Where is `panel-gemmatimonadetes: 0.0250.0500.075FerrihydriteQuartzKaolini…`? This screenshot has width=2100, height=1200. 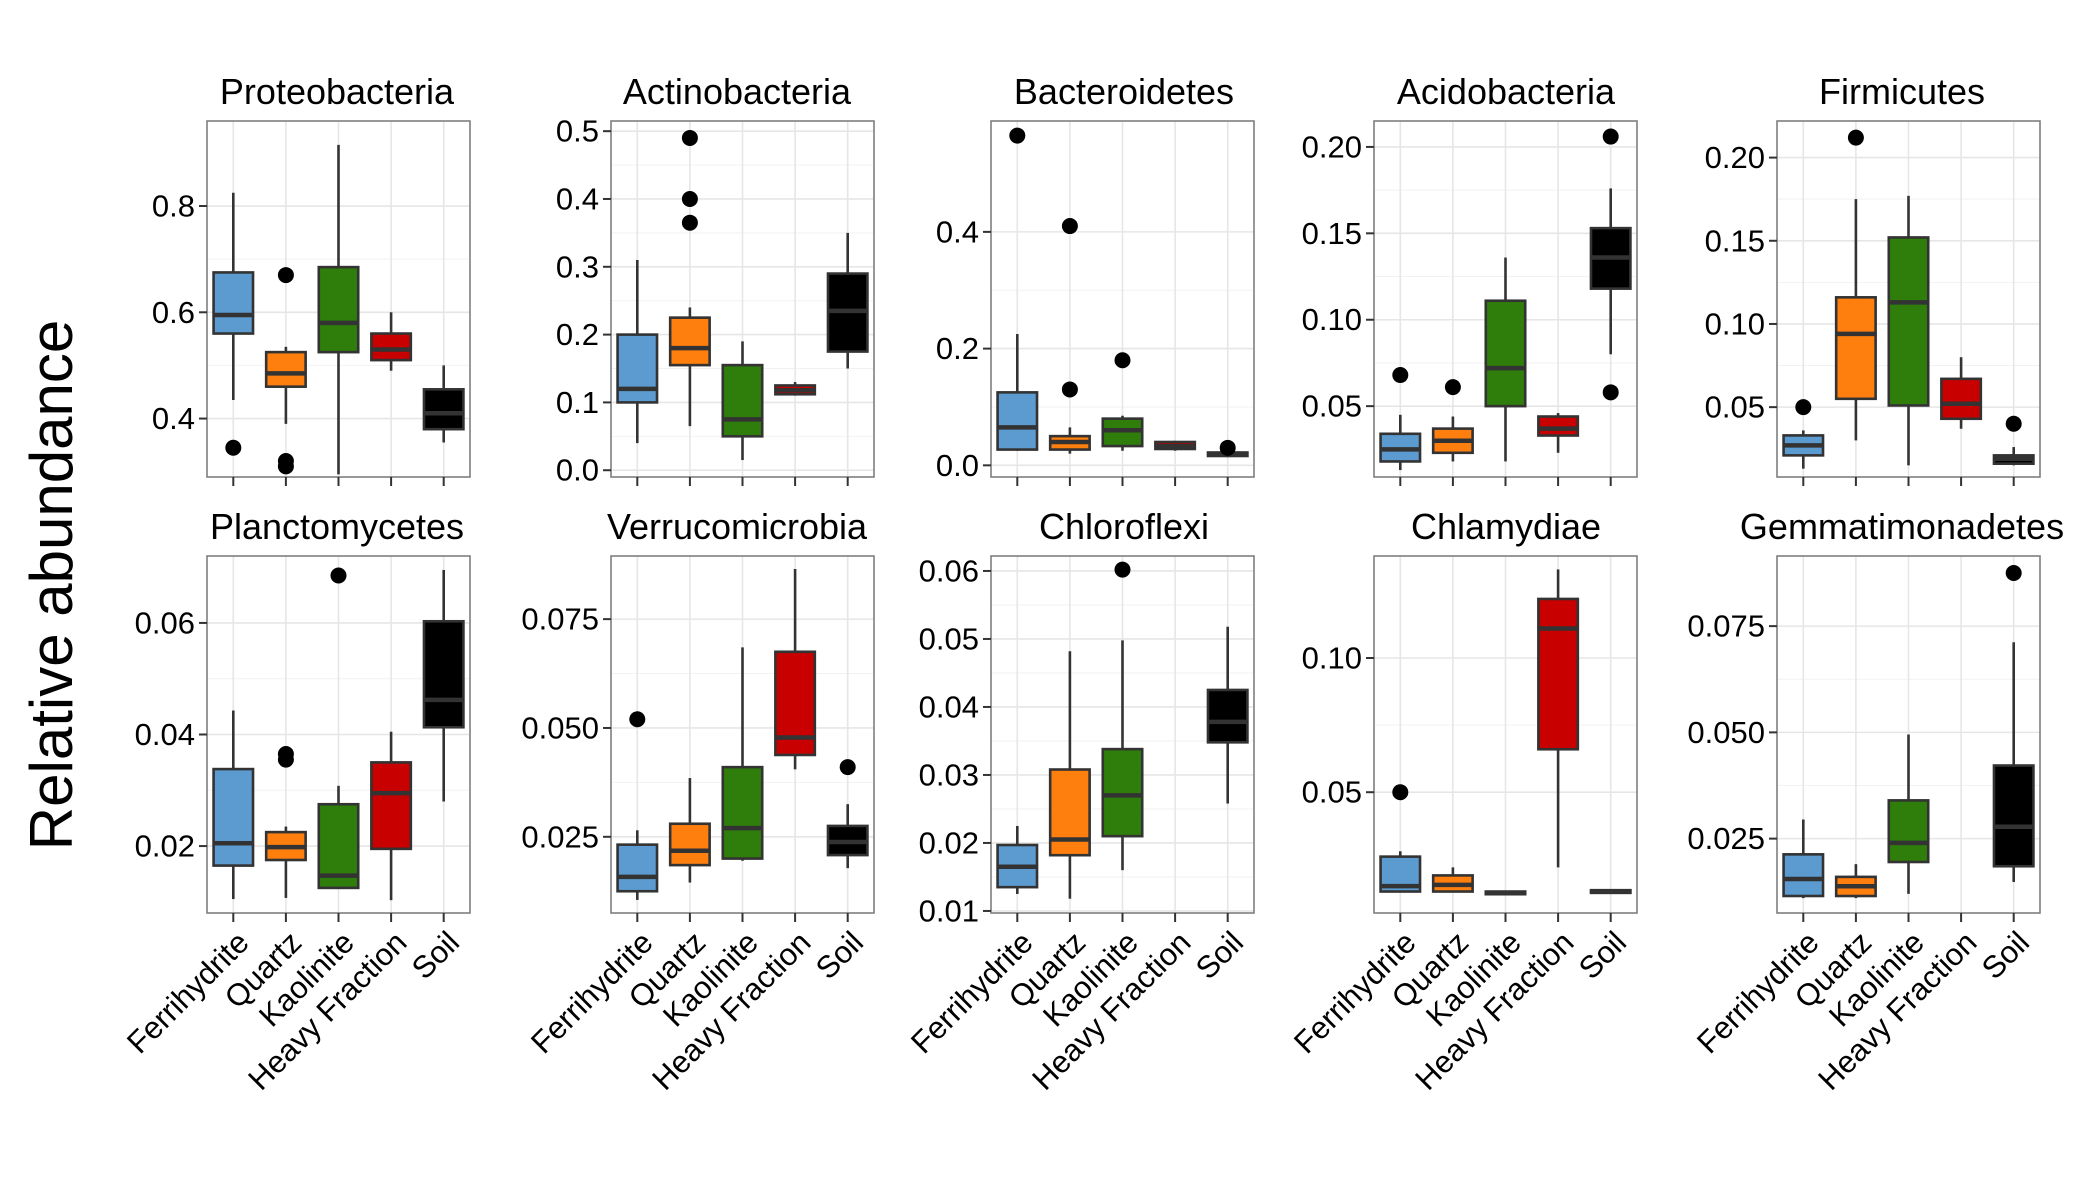 panel-gemmatimonadetes: 0.0250.0500.075FerrihydriteQuartzKaolini… is located at coordinates (1875, 801).